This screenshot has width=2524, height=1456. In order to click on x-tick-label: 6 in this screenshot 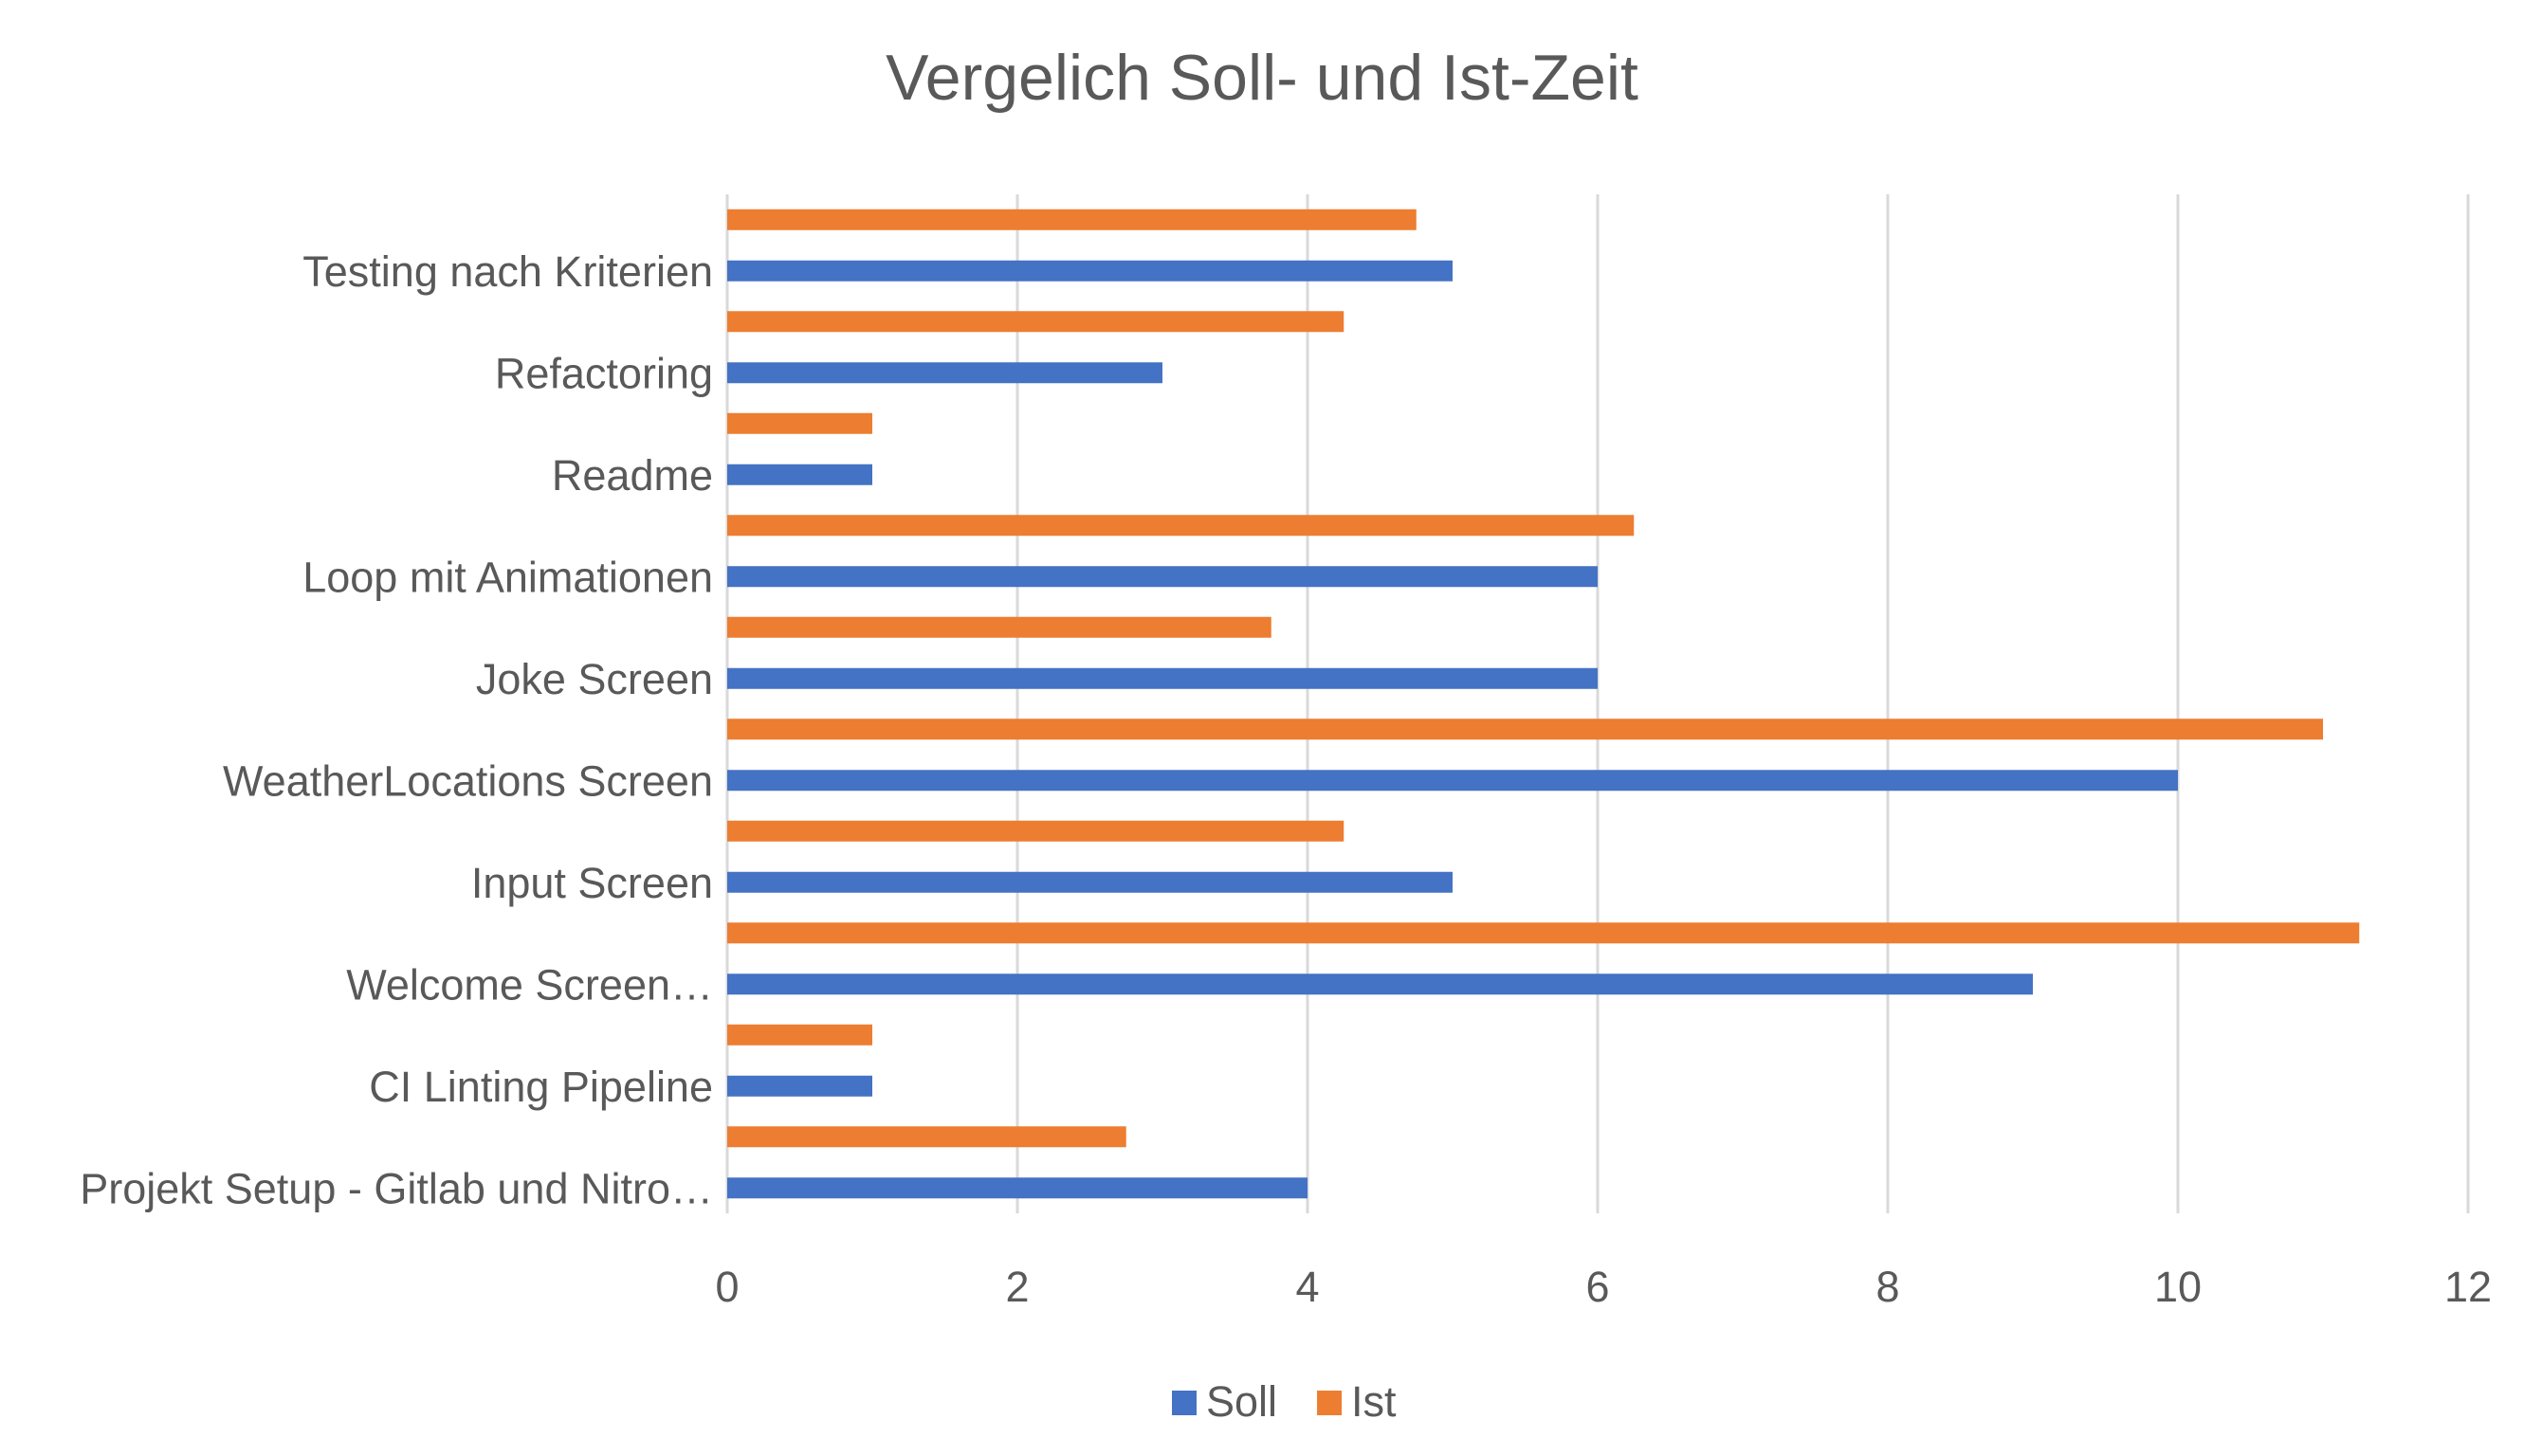, I will do `click(1597, 1287)`.